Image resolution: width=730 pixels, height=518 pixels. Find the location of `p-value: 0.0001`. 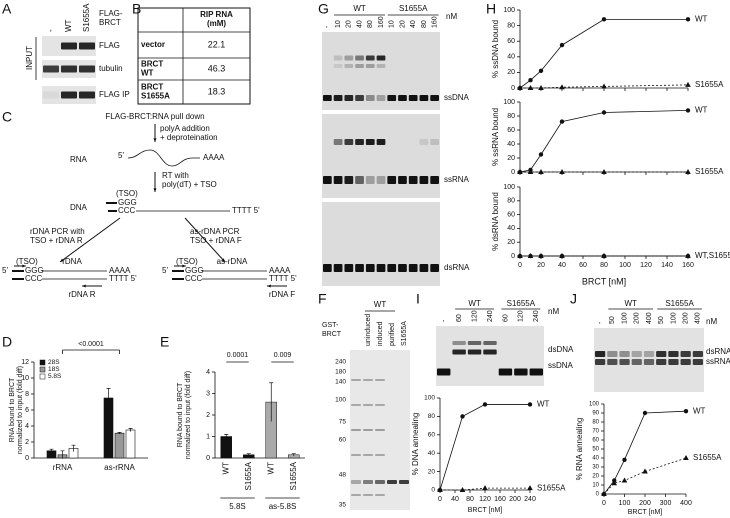

p-value: 0.0001 is located at coordinates (238, 355).